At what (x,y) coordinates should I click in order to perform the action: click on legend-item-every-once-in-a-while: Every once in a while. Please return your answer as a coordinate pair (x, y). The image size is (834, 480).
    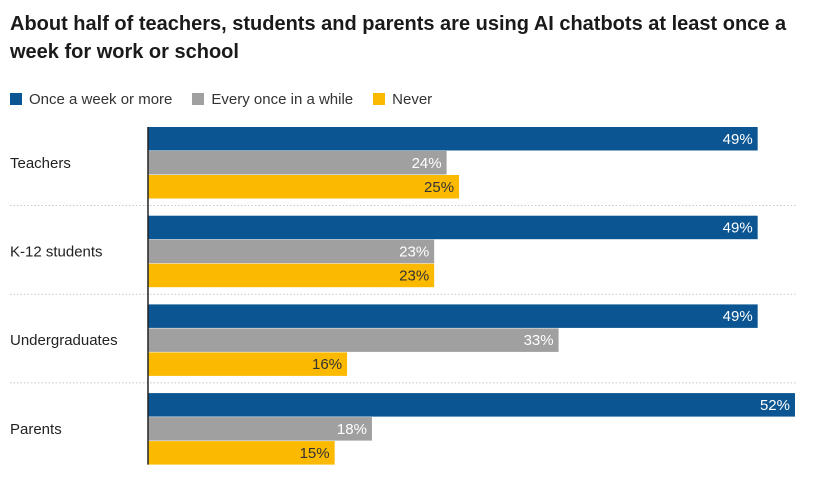
    Looking at the image, I should click on (272, 99).